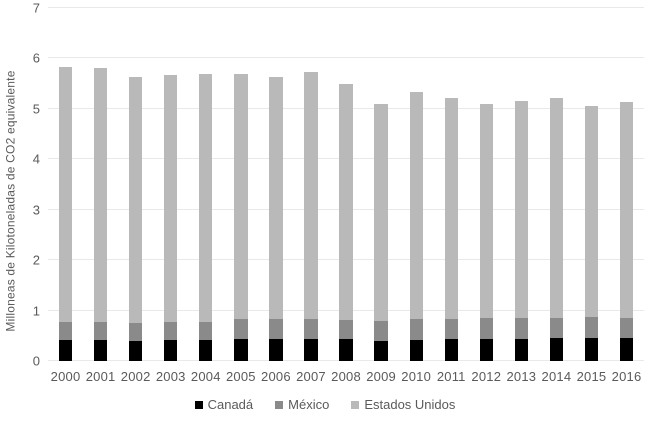  I want to click on bar-2006, so click(276, 184).